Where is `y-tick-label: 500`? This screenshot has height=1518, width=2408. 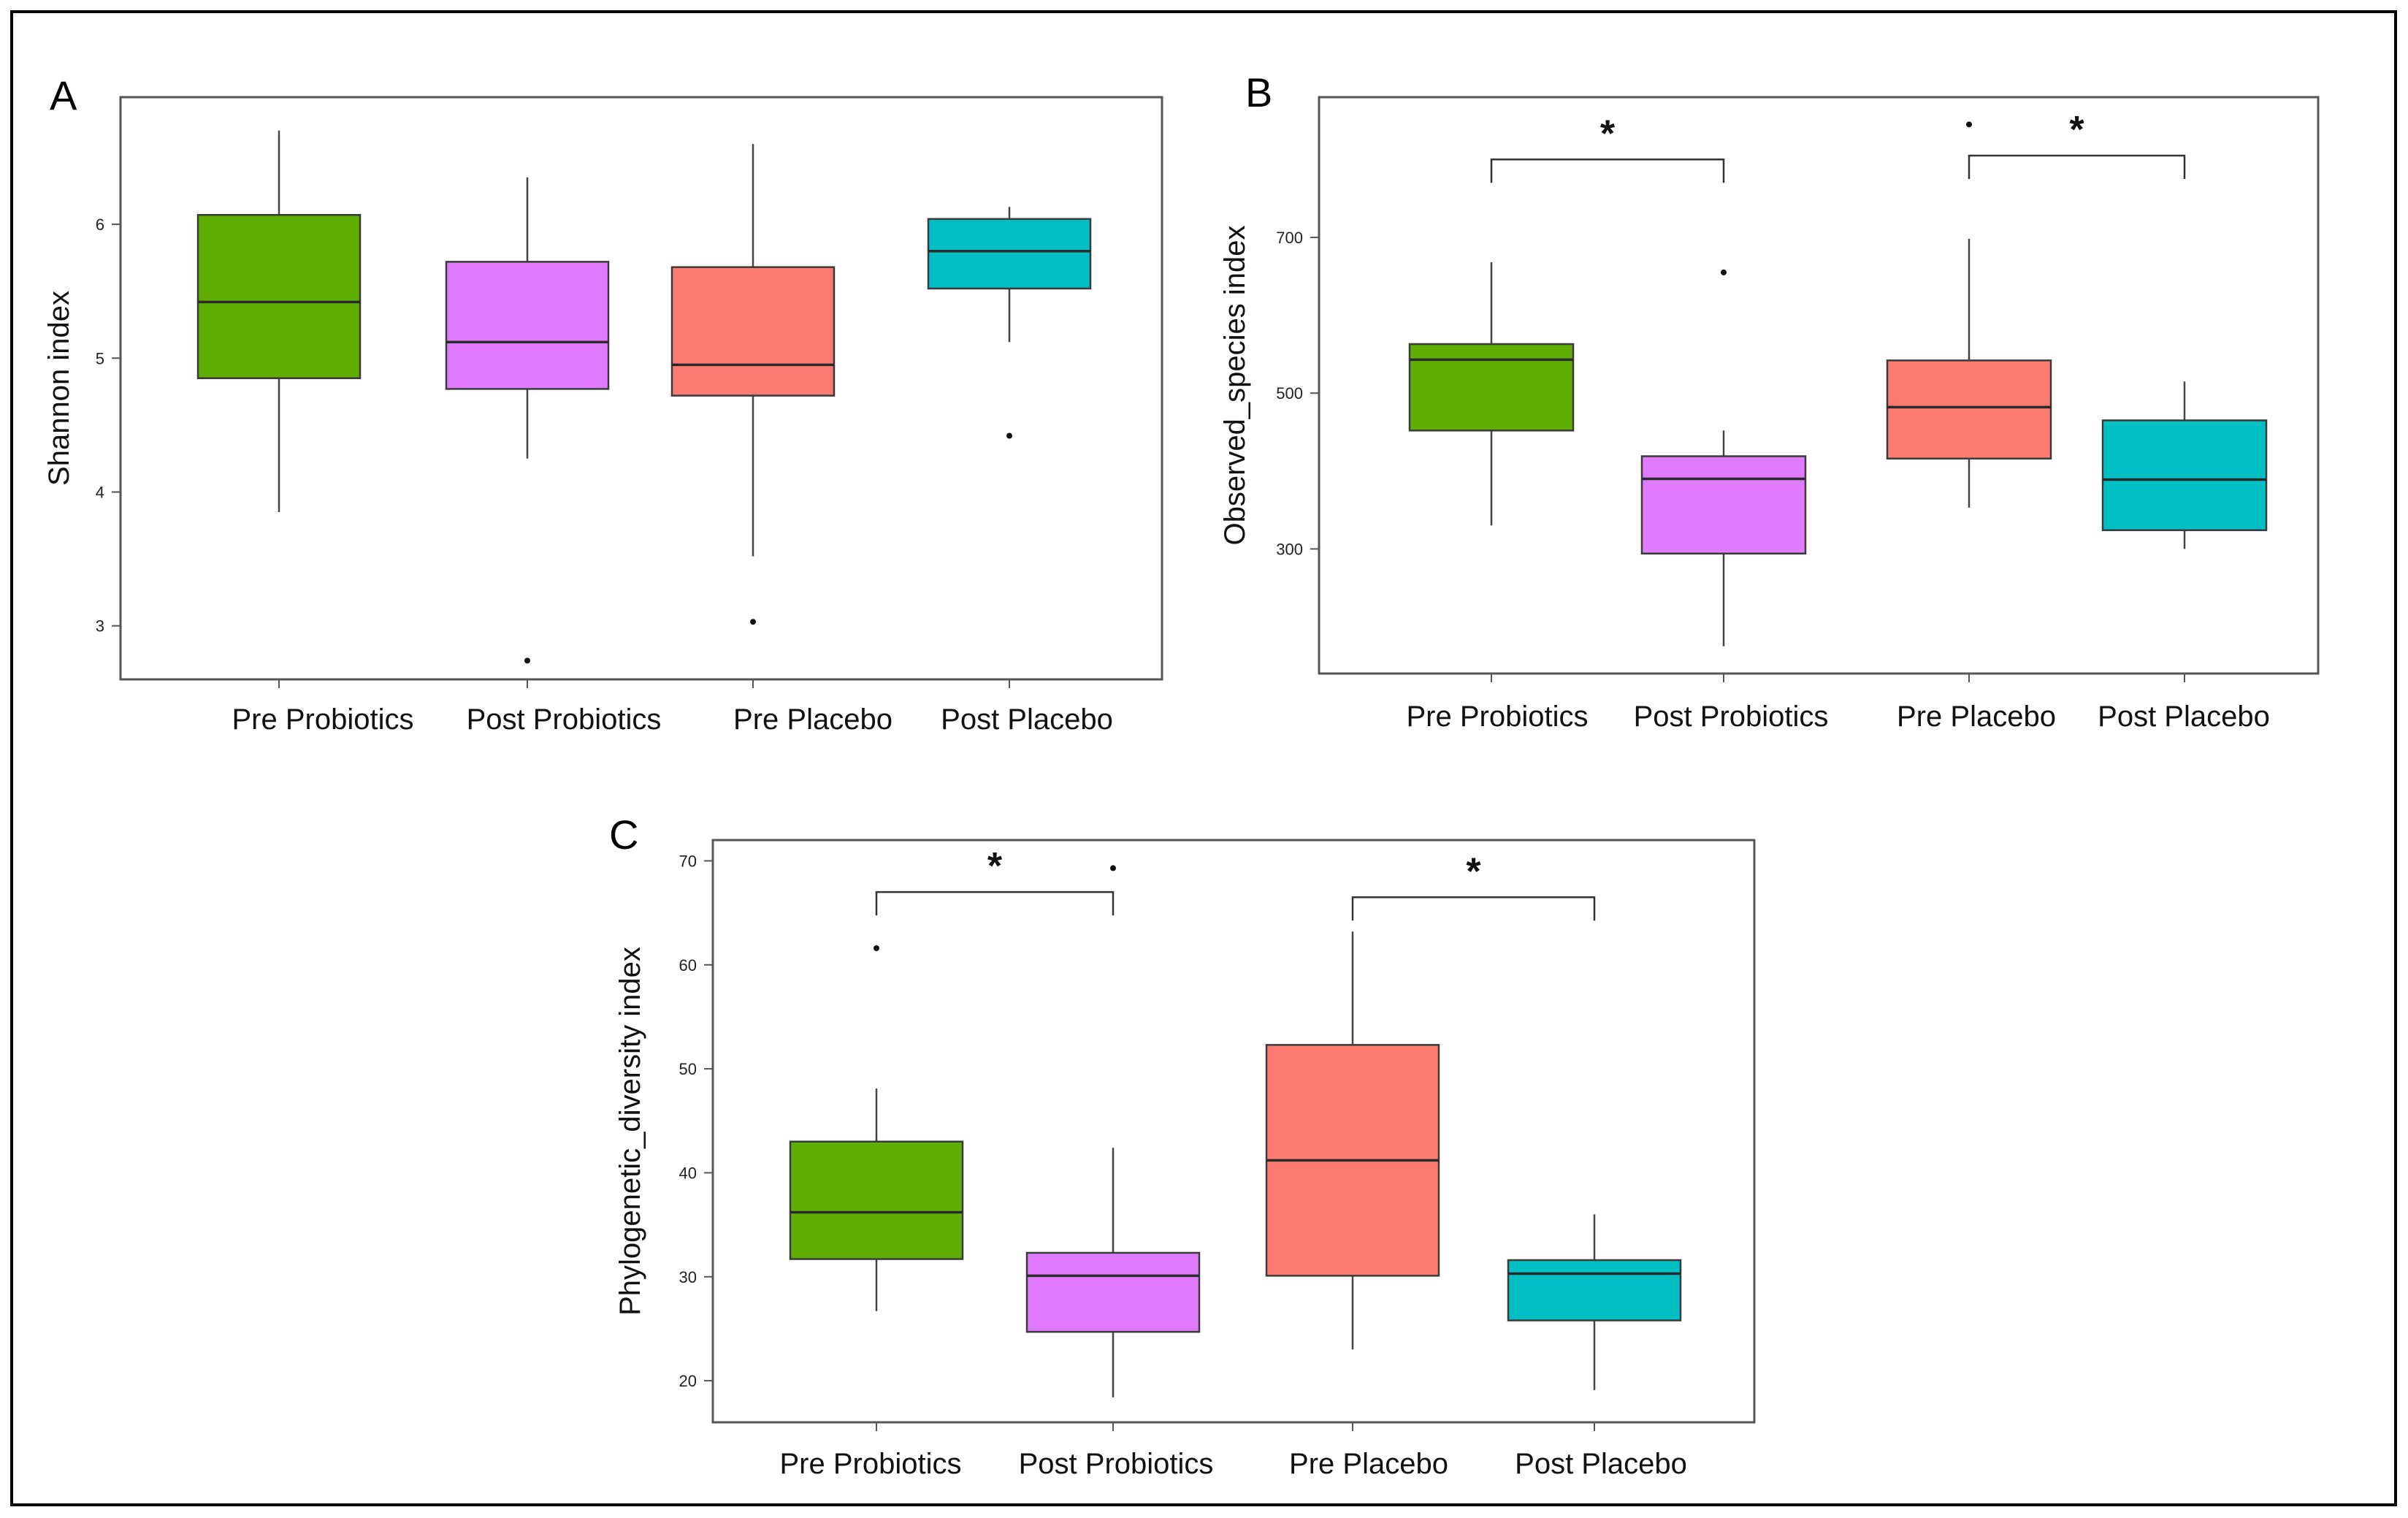 y-tick-label: 500 is located at coordinates (1289, 393).